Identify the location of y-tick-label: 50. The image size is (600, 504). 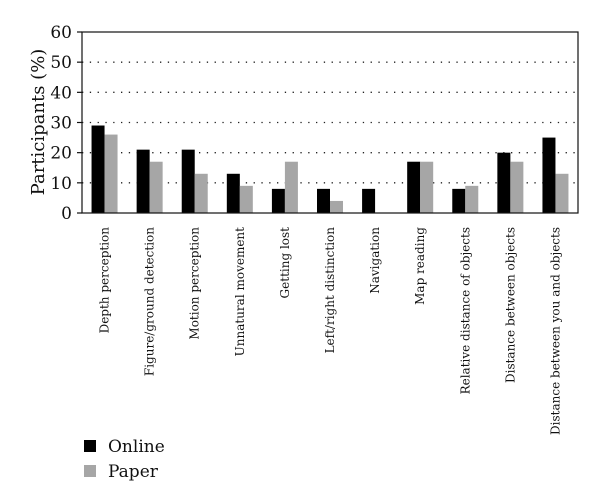
(61, 63).